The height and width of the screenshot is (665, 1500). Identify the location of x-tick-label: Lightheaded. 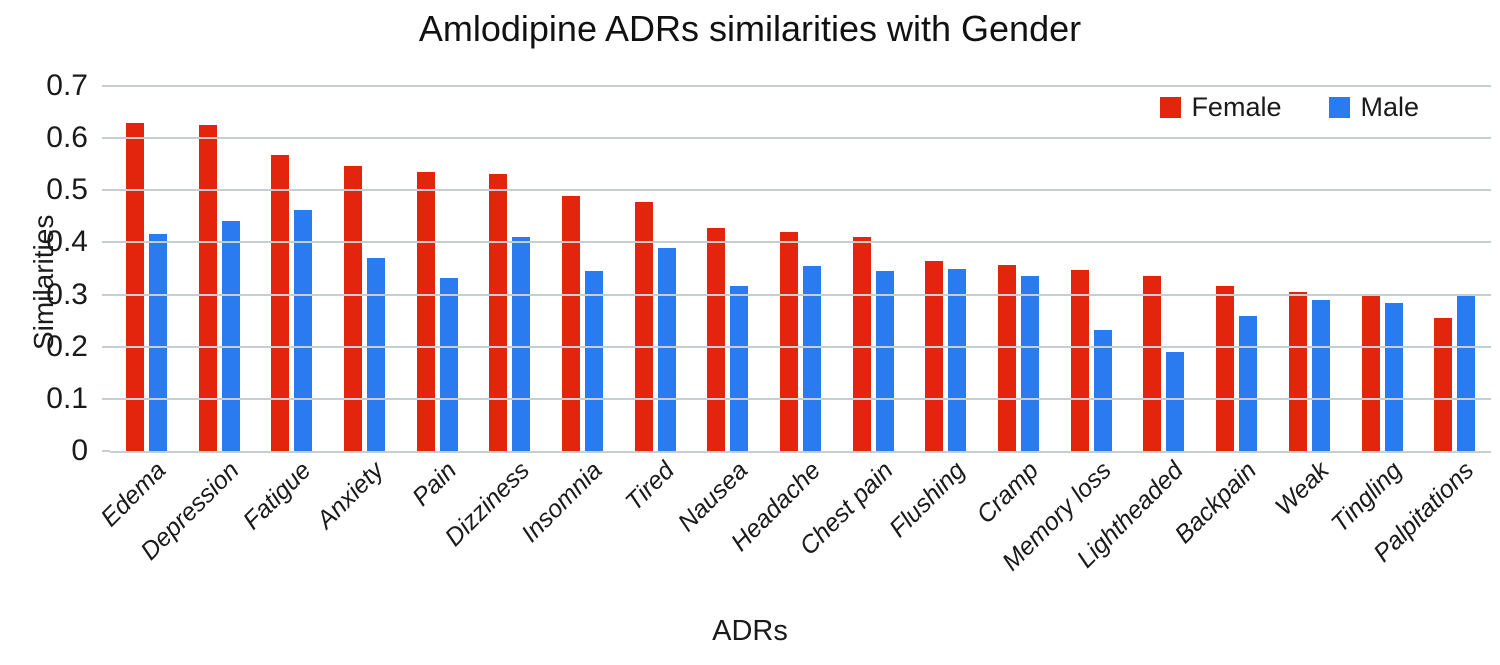
(1130, 515).